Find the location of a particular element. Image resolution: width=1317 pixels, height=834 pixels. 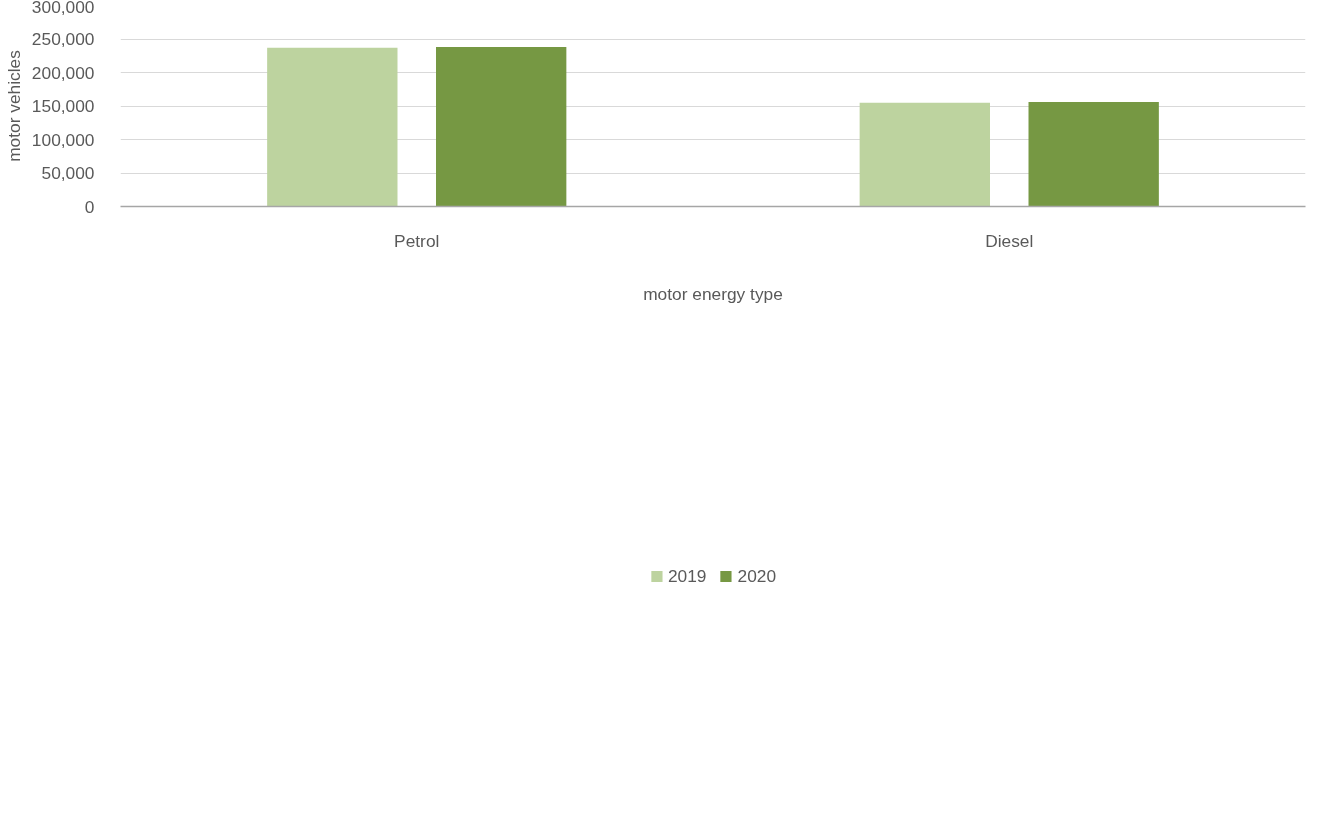

y-tick-label: 0 is located at coordinates (89, 206).